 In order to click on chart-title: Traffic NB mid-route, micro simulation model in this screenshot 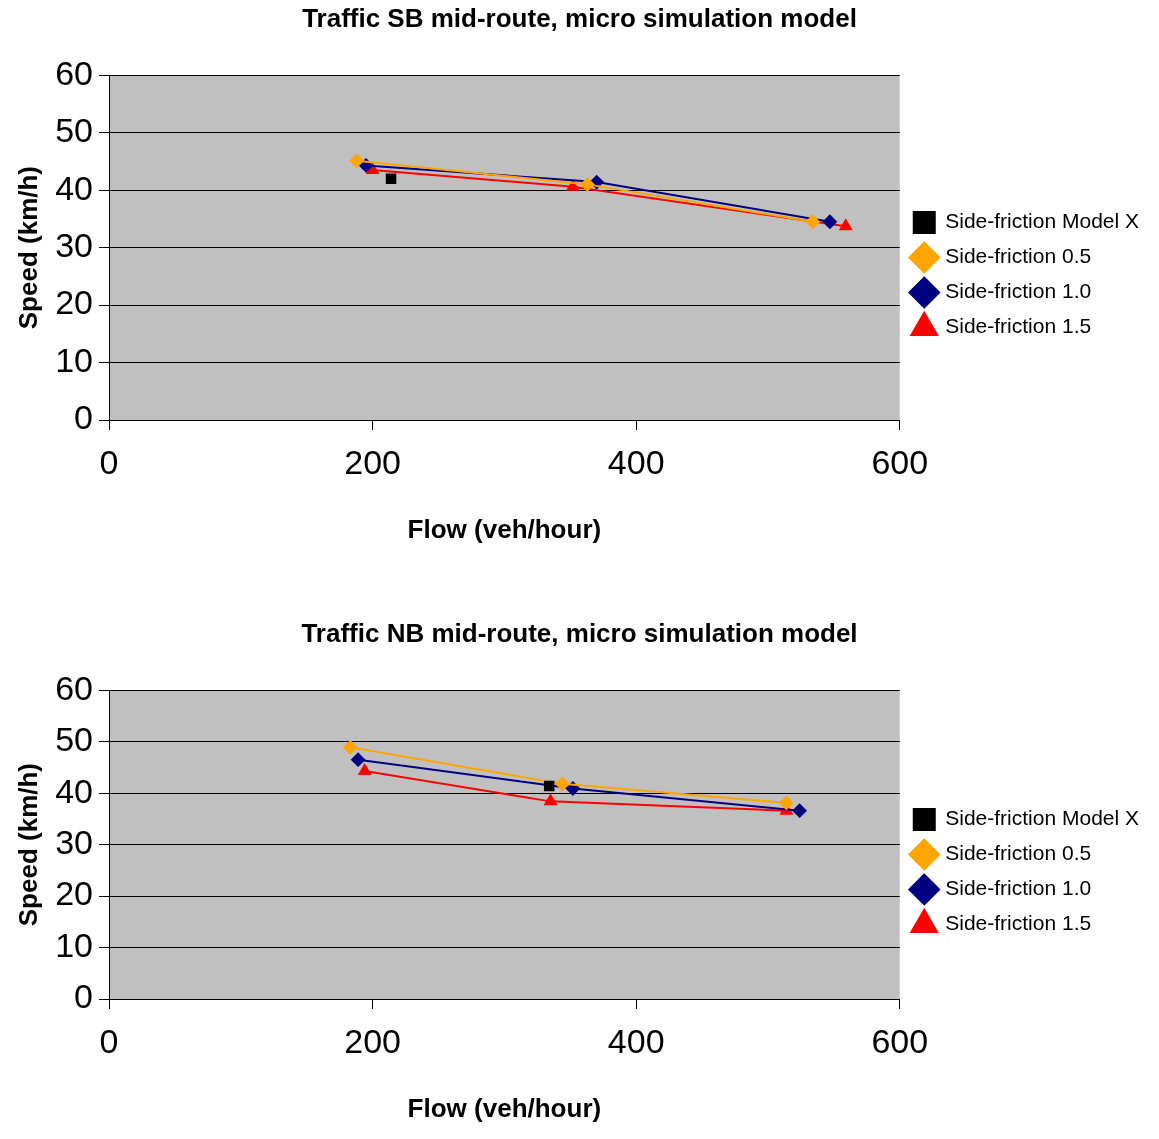, I will do `click(579, 632)`.